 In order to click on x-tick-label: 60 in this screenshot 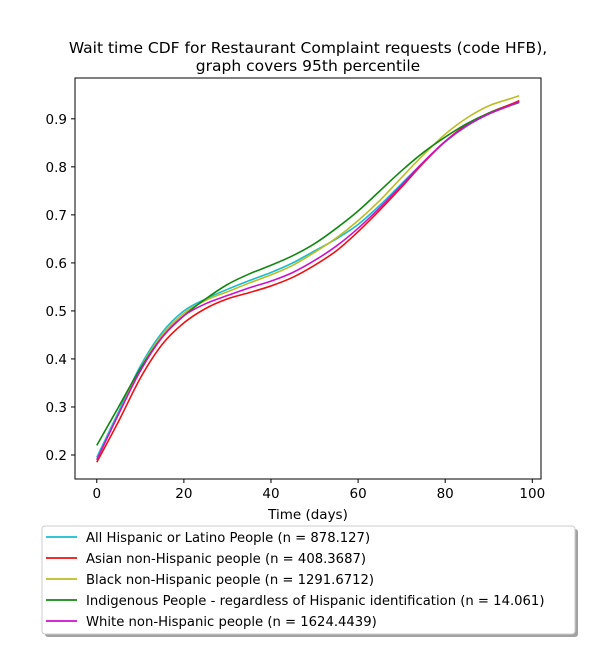, I will do `click(357, 494)`.